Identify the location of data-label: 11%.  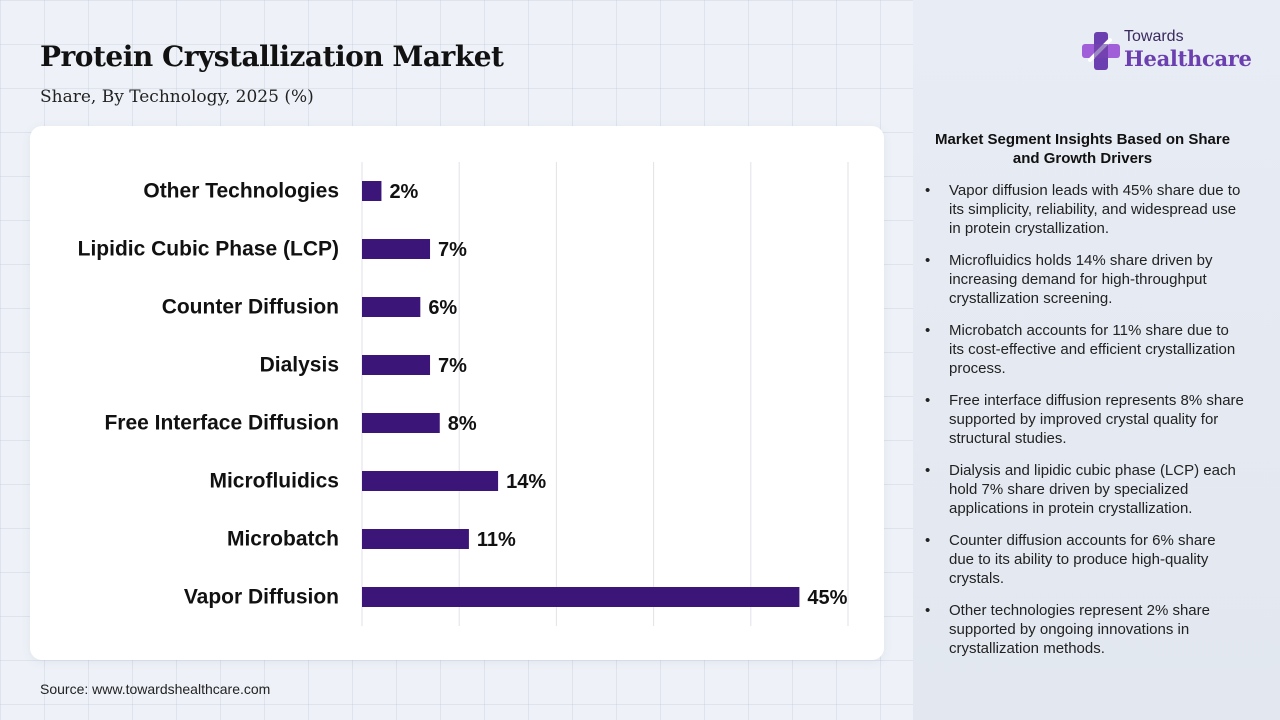
(496, 540).